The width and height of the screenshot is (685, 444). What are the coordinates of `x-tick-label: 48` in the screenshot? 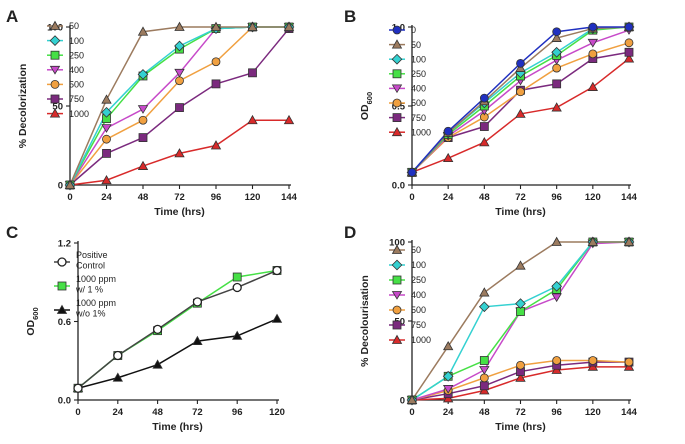 It's located at (143, 197).